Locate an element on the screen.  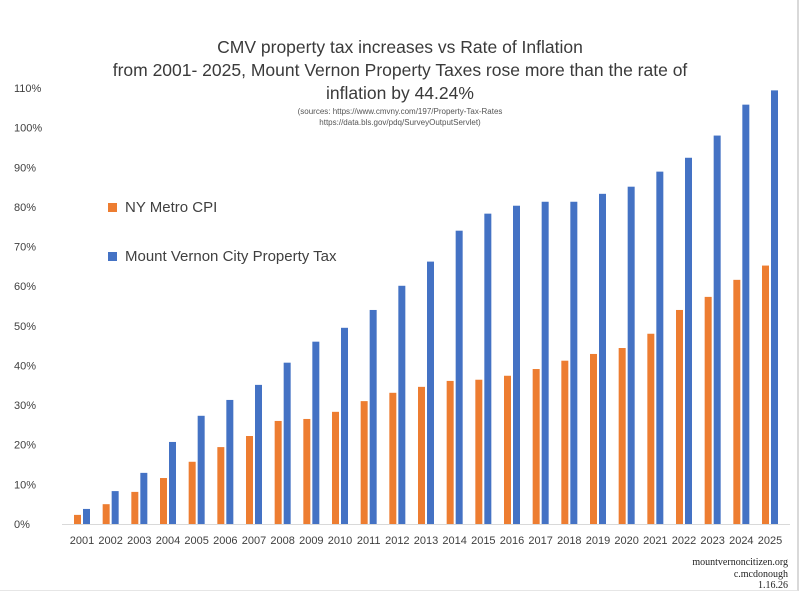
x-tick-label: 2002 is located at coordinates (110, 541).